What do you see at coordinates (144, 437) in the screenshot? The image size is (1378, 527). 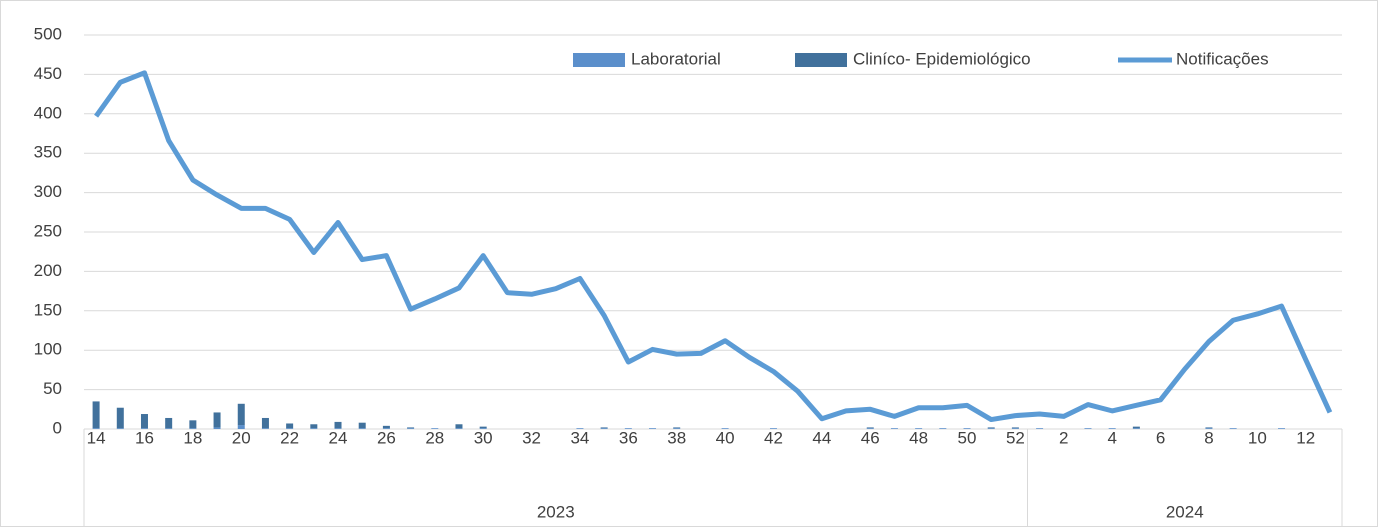 I see `x-tick-label: 16` at bounding box center [144, 437].